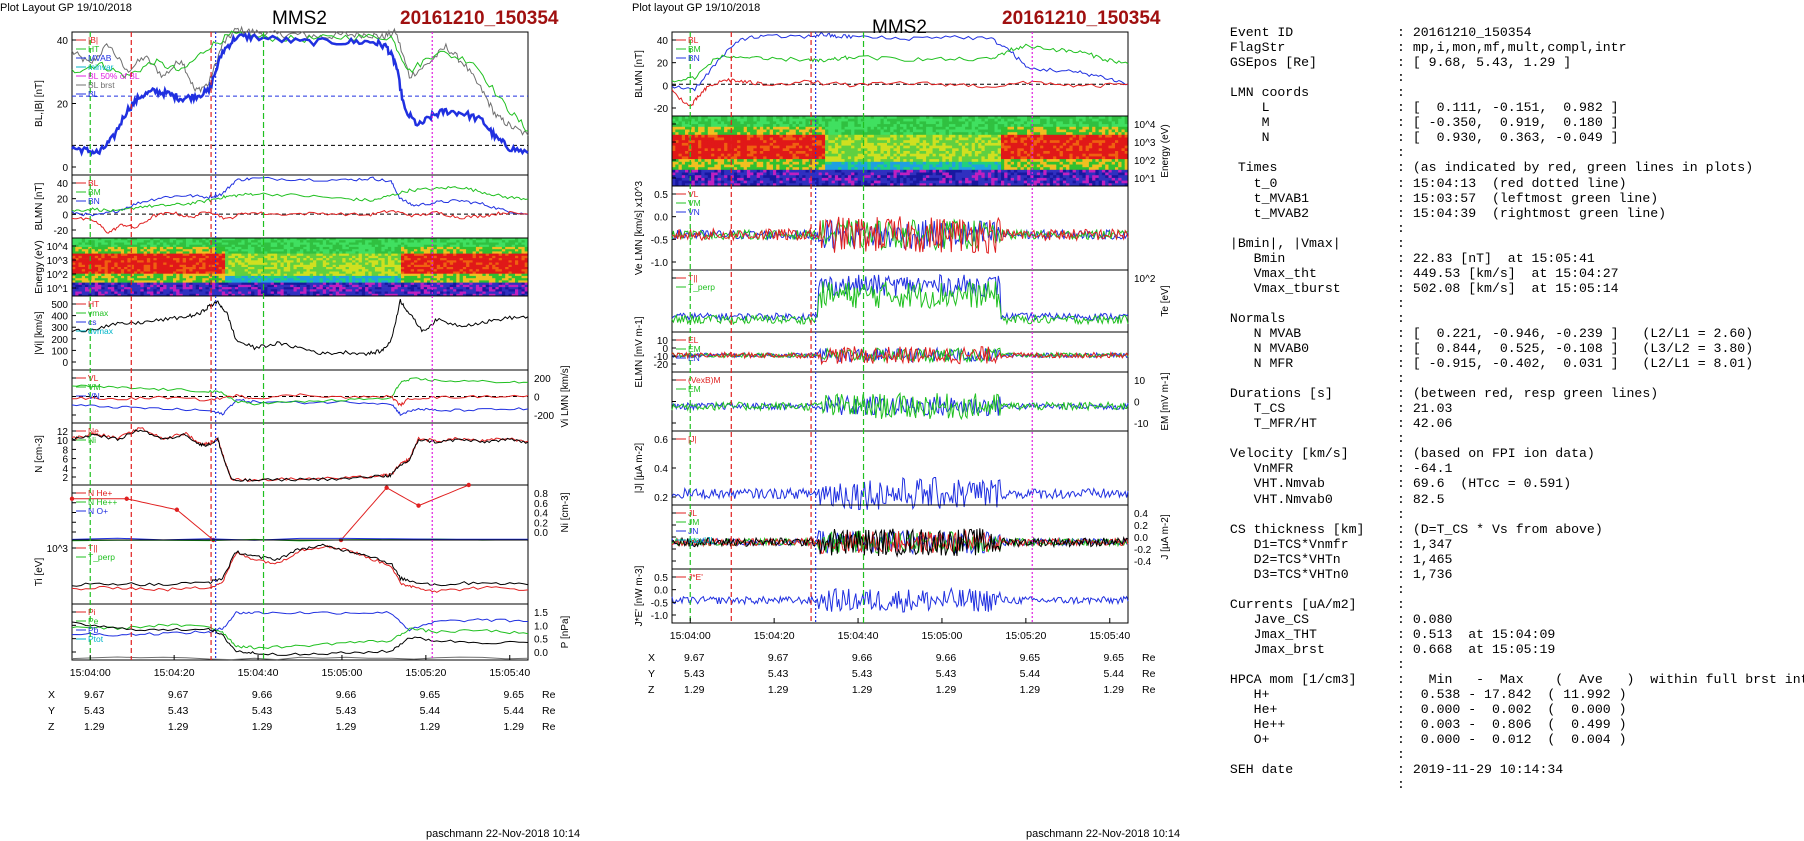 The height and width of the screenshot is (841, 1804). Describe the element at coordinates (300, 407) in the screenshot. I see `series-line-vl` at that location.